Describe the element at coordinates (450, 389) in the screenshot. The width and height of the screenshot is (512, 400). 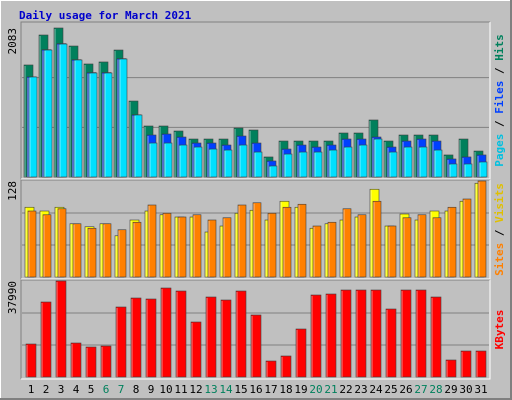
I see `x-tick-label: 29` at that location.